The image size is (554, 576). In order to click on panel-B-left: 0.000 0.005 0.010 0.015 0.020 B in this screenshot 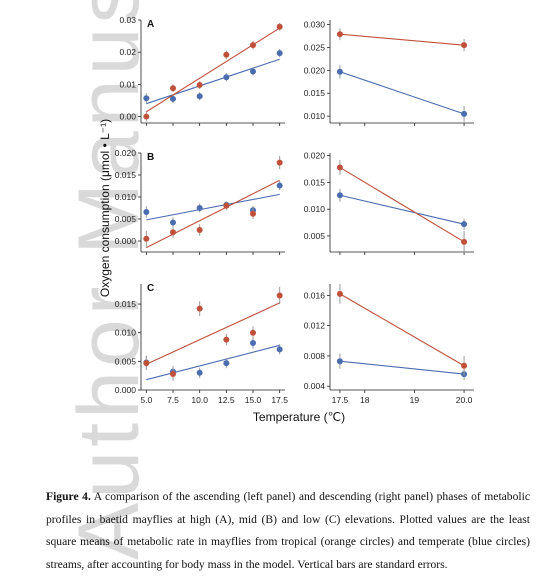, I will do `click(200, 201)`.